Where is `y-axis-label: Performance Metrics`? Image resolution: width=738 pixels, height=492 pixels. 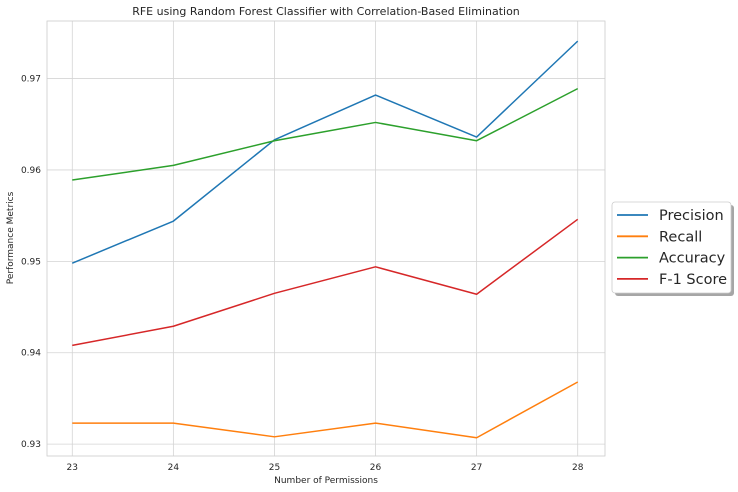
y-axis-label: Performance Metrics is located at coordinates (11, 237).